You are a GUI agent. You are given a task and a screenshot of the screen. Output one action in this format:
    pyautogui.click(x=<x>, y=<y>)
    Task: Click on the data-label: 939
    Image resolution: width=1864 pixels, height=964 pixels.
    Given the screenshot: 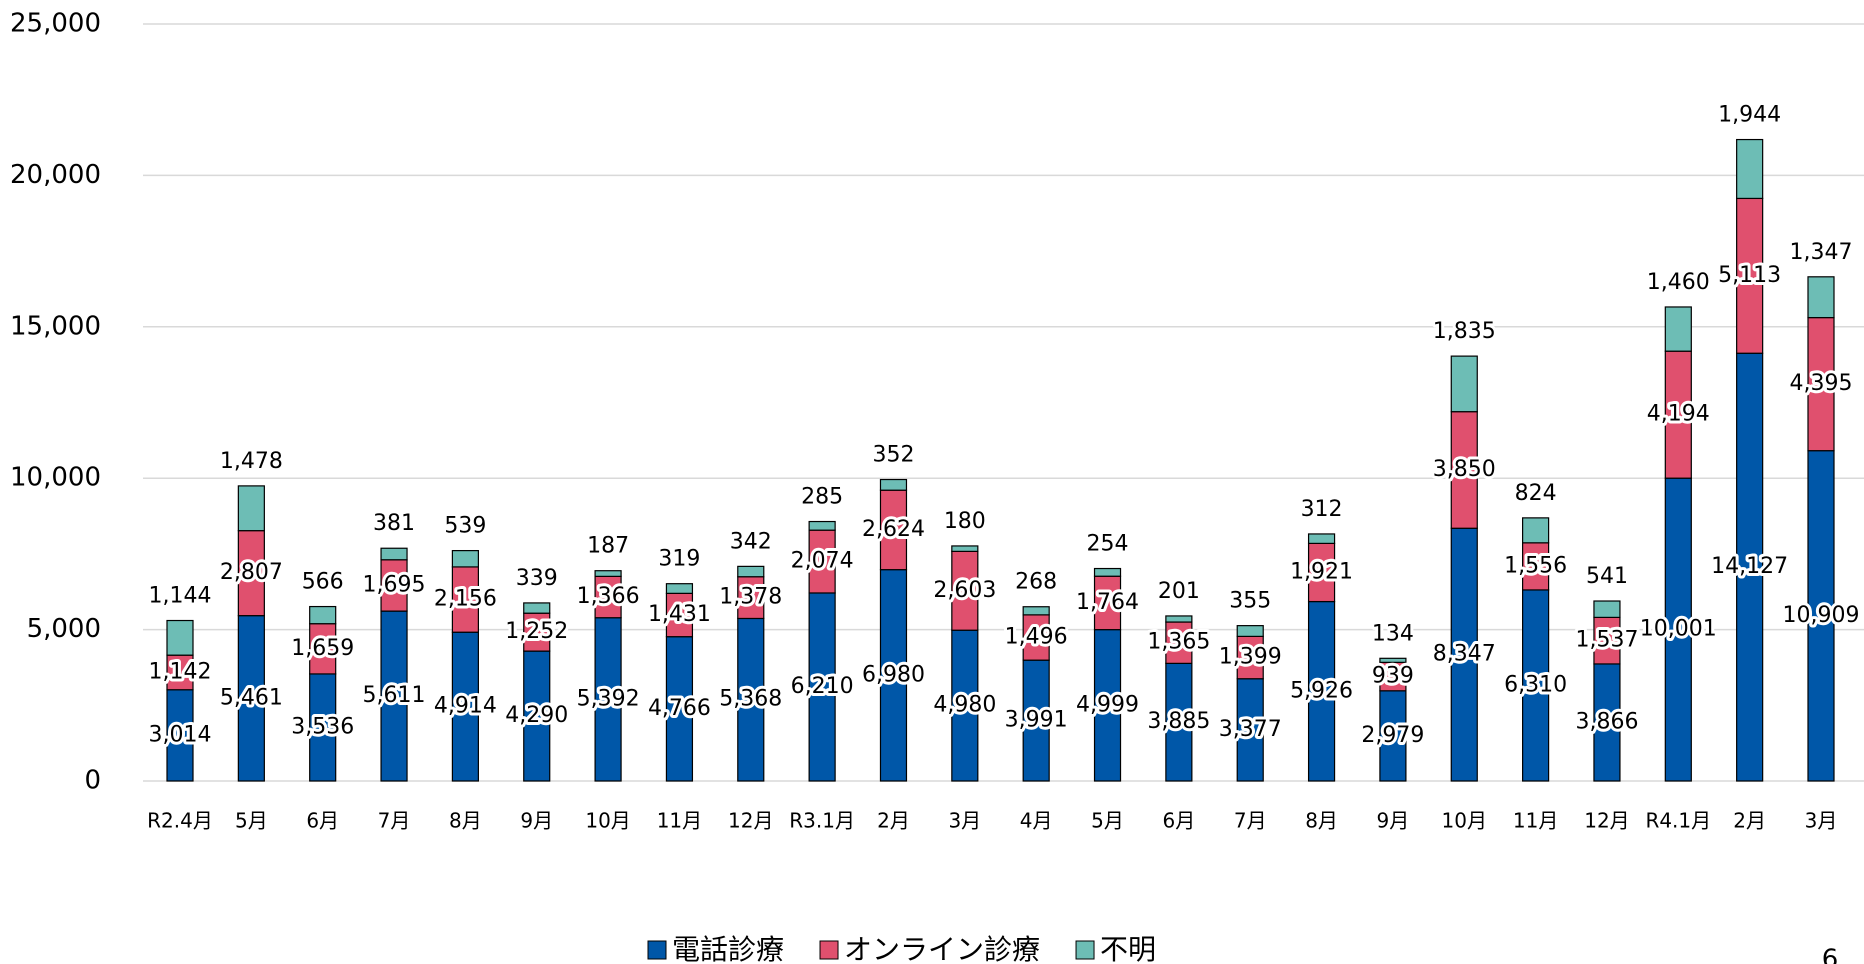 What is the action you would take?
    pyautogui.click(x=1393, y=676)
    